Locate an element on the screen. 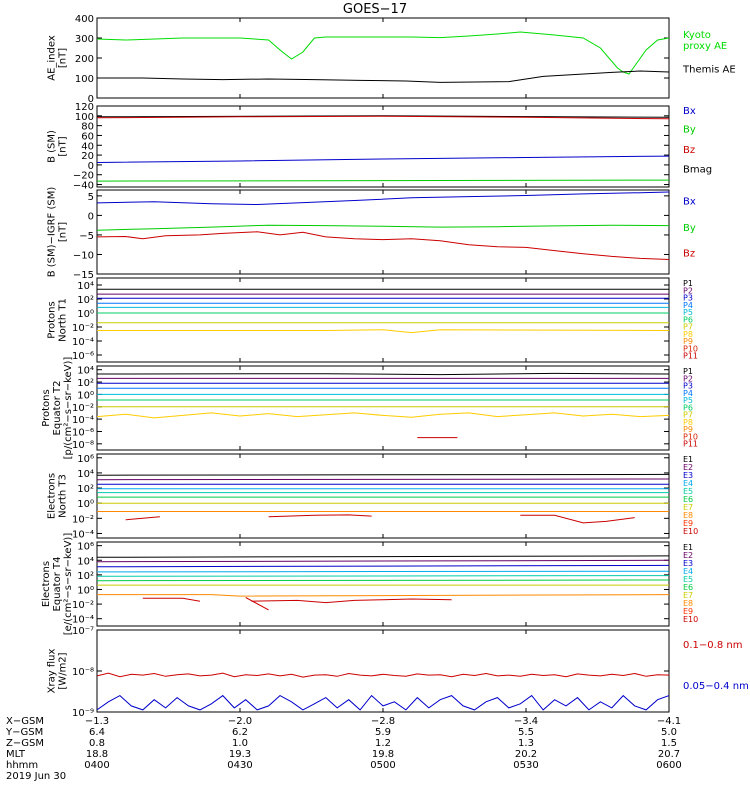  x-axis-value: 1.2 is located at coordinates (383, 743).